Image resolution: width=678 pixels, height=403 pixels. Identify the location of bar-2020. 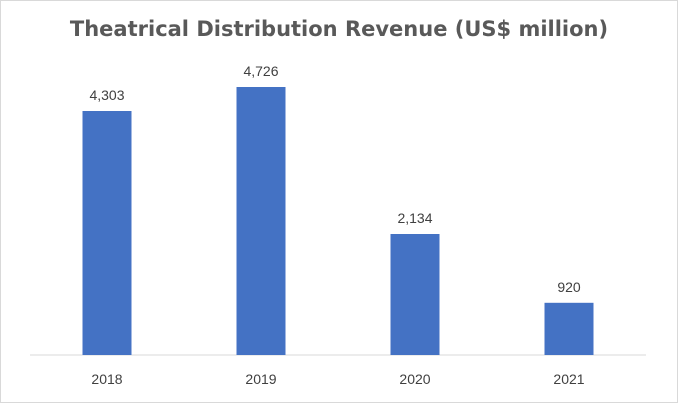
(415, 294).